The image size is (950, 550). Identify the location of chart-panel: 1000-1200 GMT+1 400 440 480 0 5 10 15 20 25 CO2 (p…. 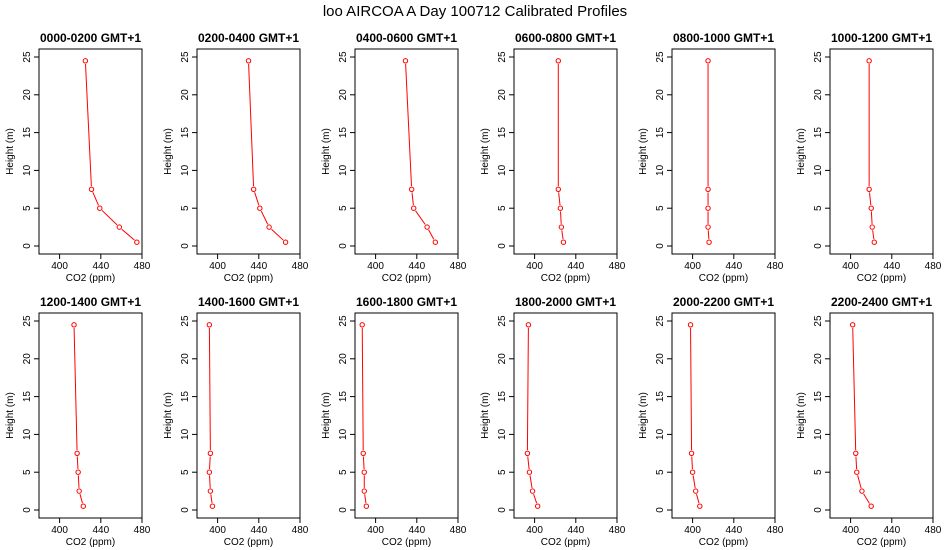
(869, 157).